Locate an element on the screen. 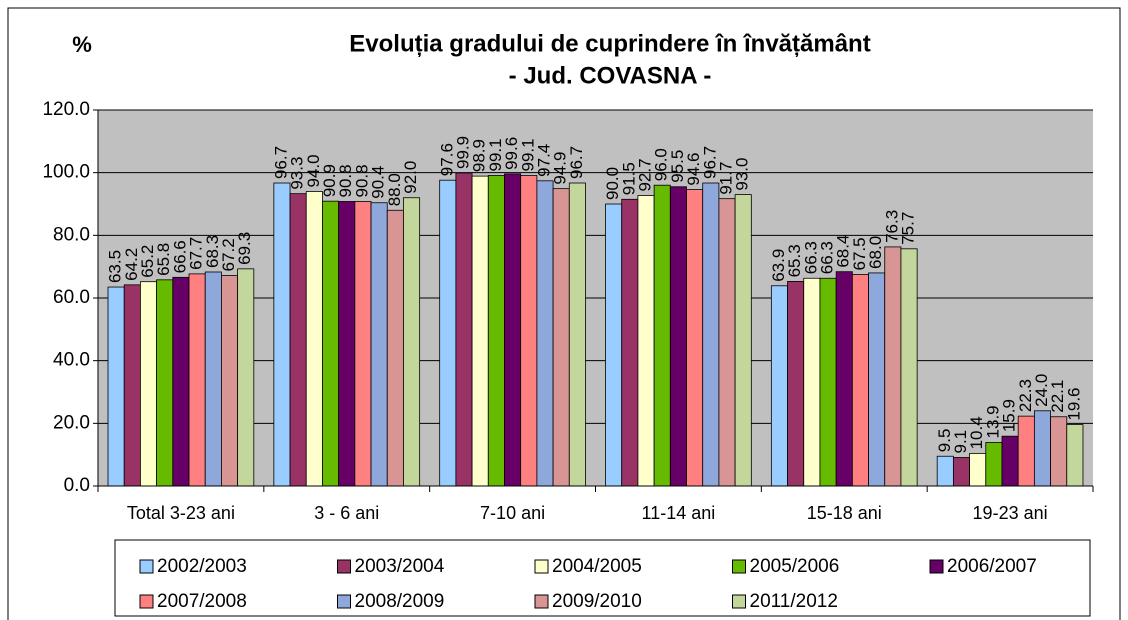 The width and height of the screenshot is (1128, 620). value-label: 93.0 is located at coordinates (742, 174).